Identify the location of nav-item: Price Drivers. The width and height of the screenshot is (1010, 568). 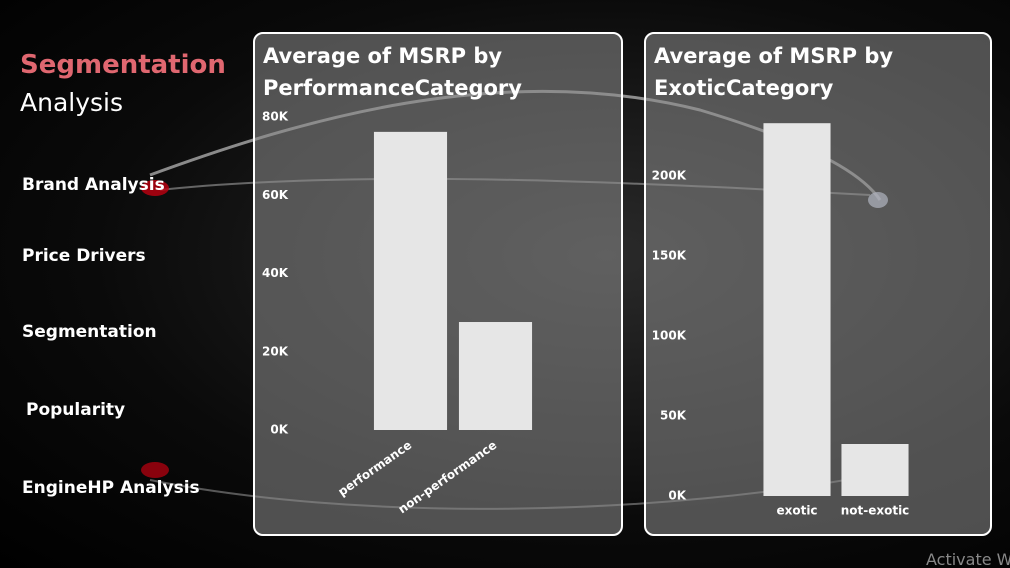
(84, 256).